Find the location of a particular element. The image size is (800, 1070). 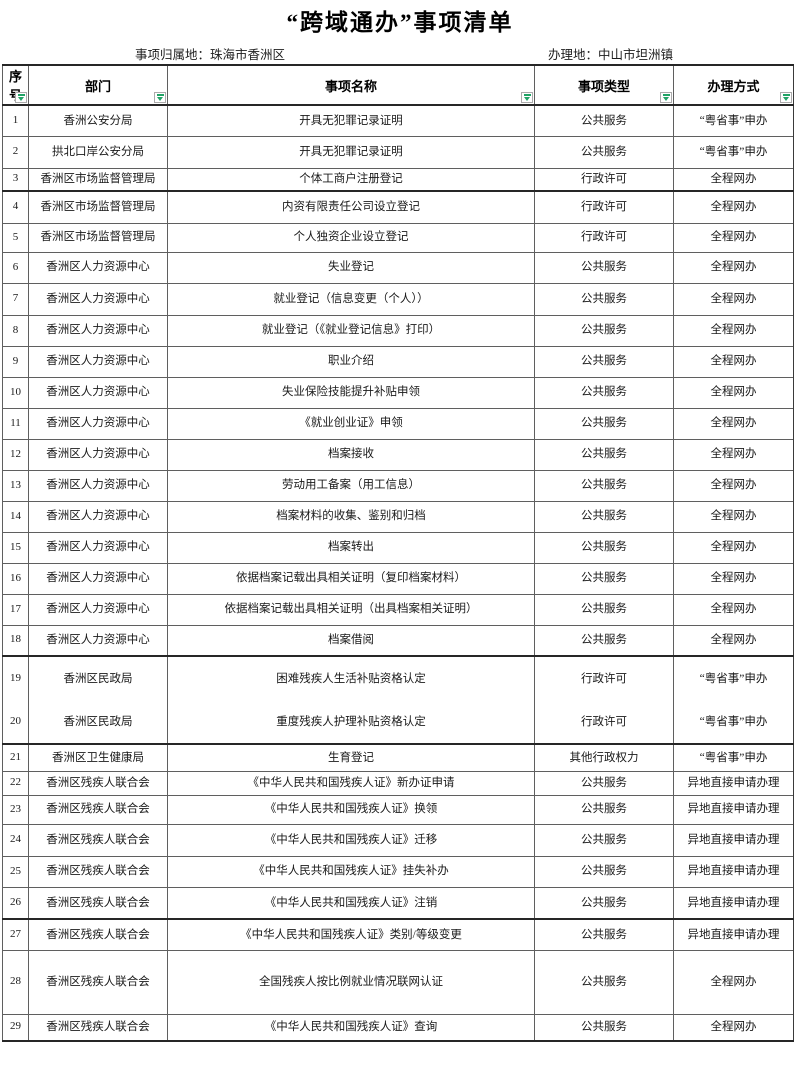

cell-item-name: 就业登记（《就业登记信息》打印） is located at coordinates (351, 330).